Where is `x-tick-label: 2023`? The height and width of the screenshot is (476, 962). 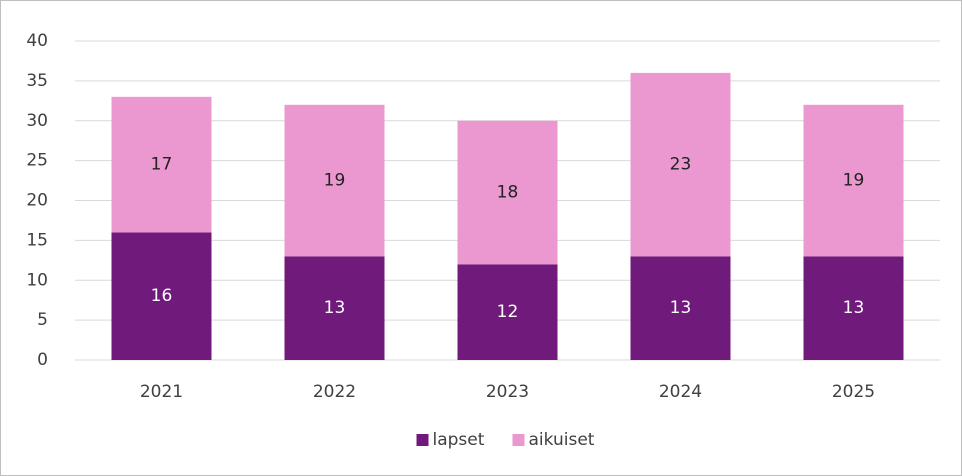 x-tick-label: 2023 is located at coordinates (507, 392).